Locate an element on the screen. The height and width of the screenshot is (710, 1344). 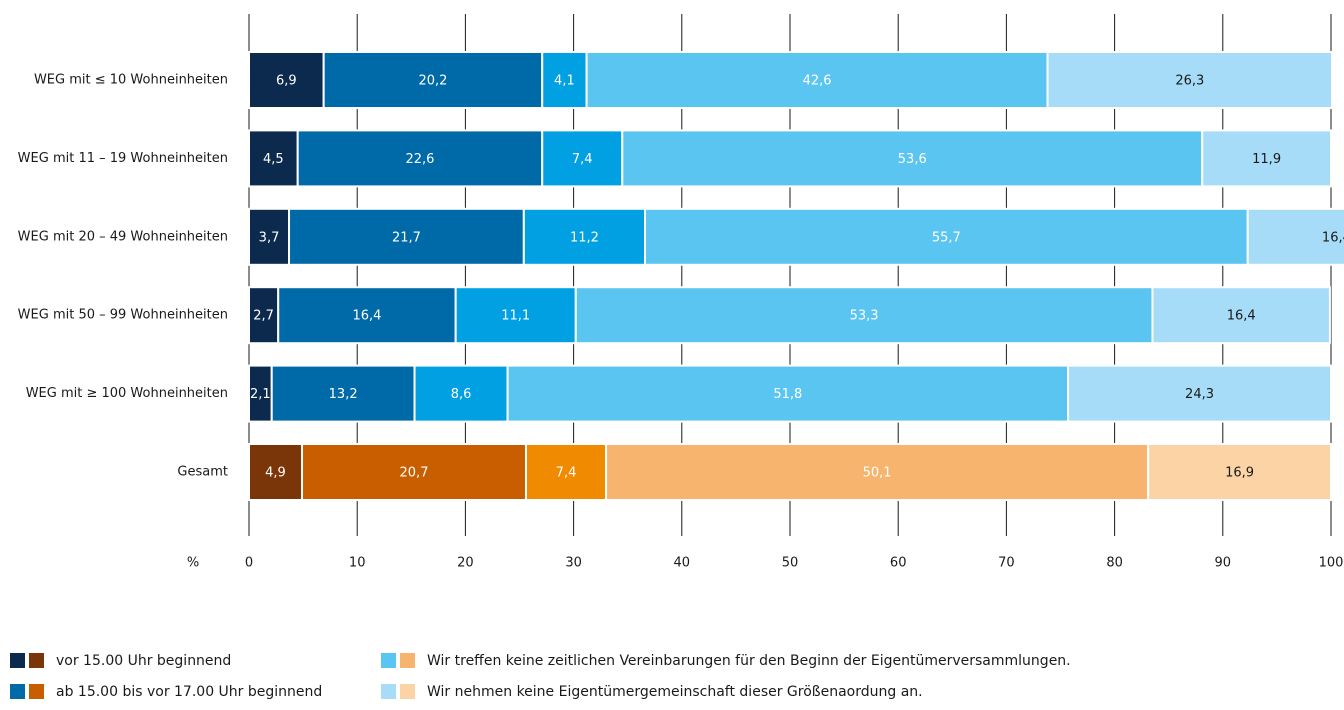
data-label: 6,9 is located at coordinates (286, 81).